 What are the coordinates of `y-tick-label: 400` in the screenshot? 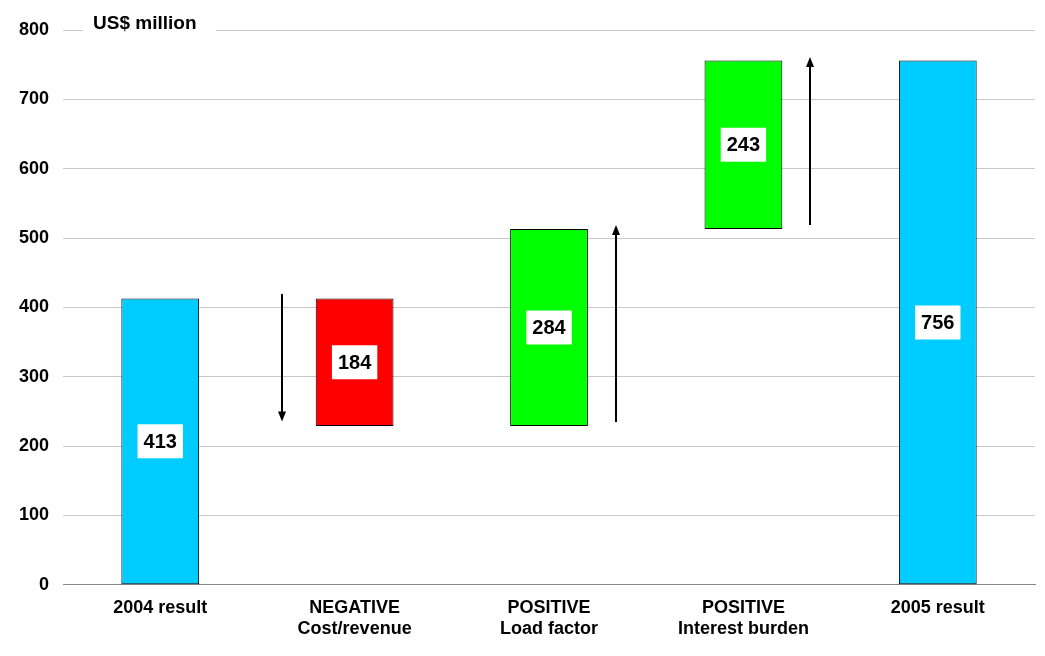 It's located at (34, 306).